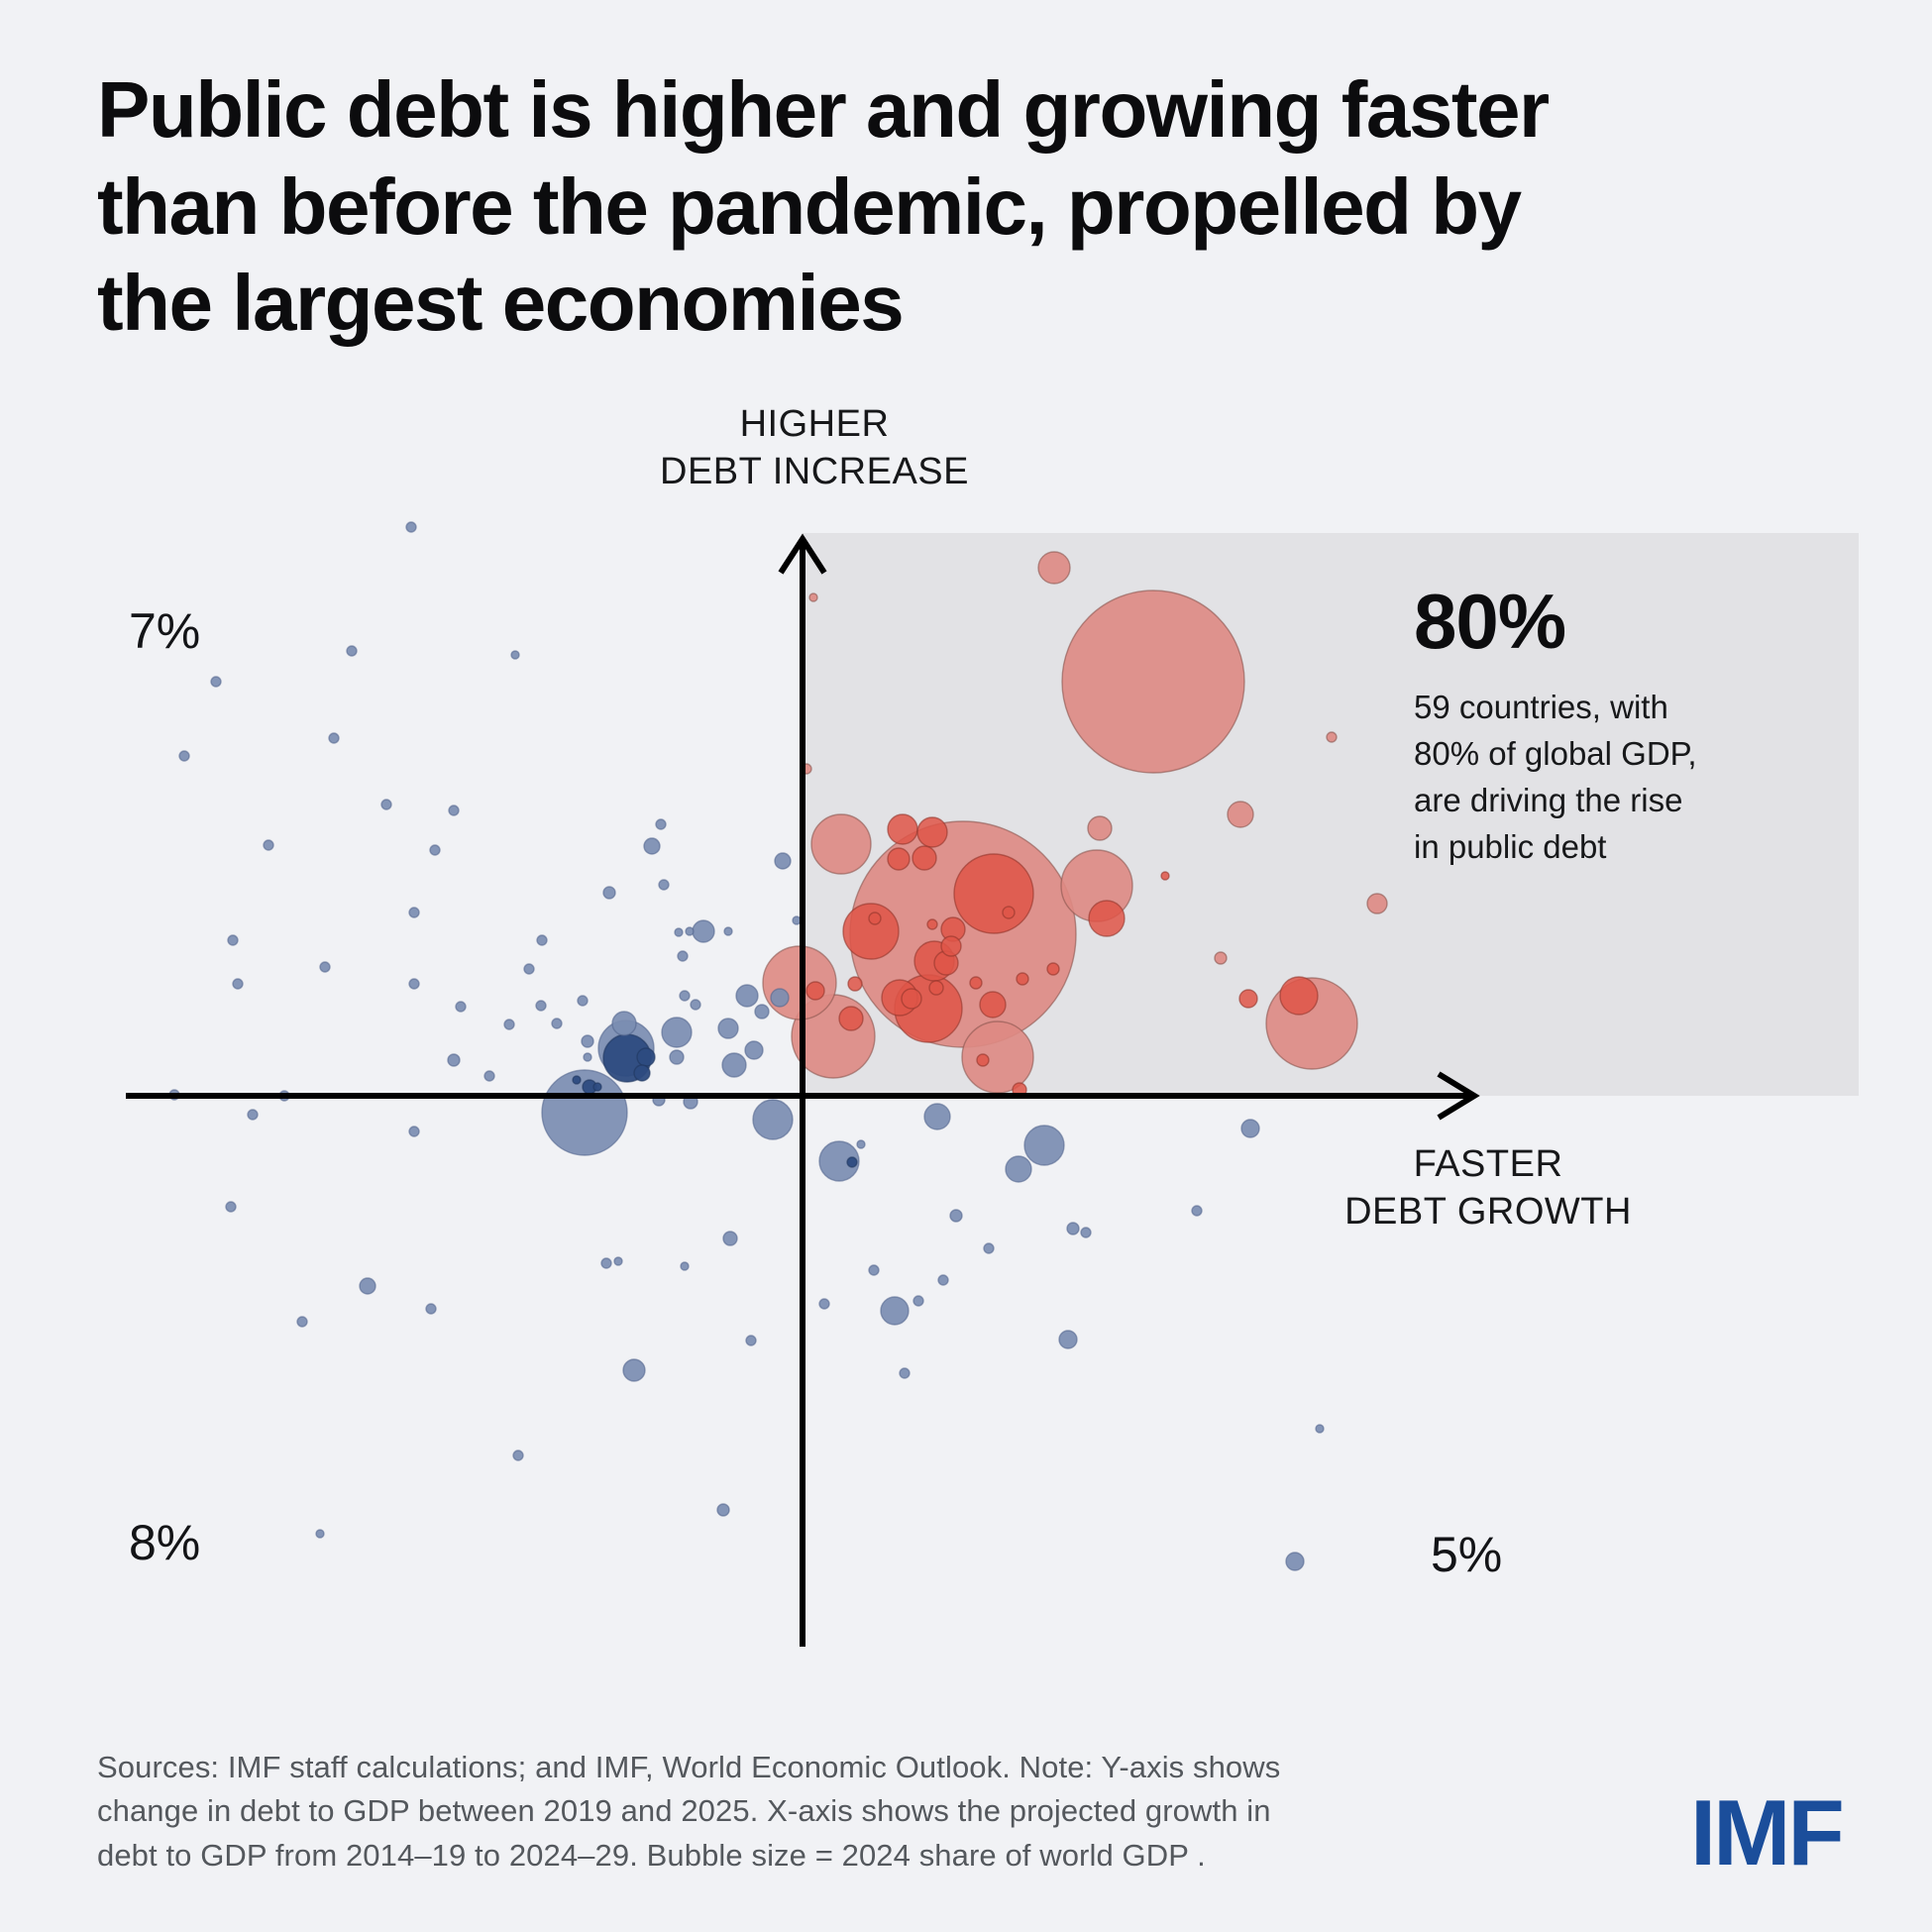 This screenshot has width=1932, height=1932. Describe the element at coordinates (1490, 621) in the screenshot. I see `callout-headline: 80%` at that location.